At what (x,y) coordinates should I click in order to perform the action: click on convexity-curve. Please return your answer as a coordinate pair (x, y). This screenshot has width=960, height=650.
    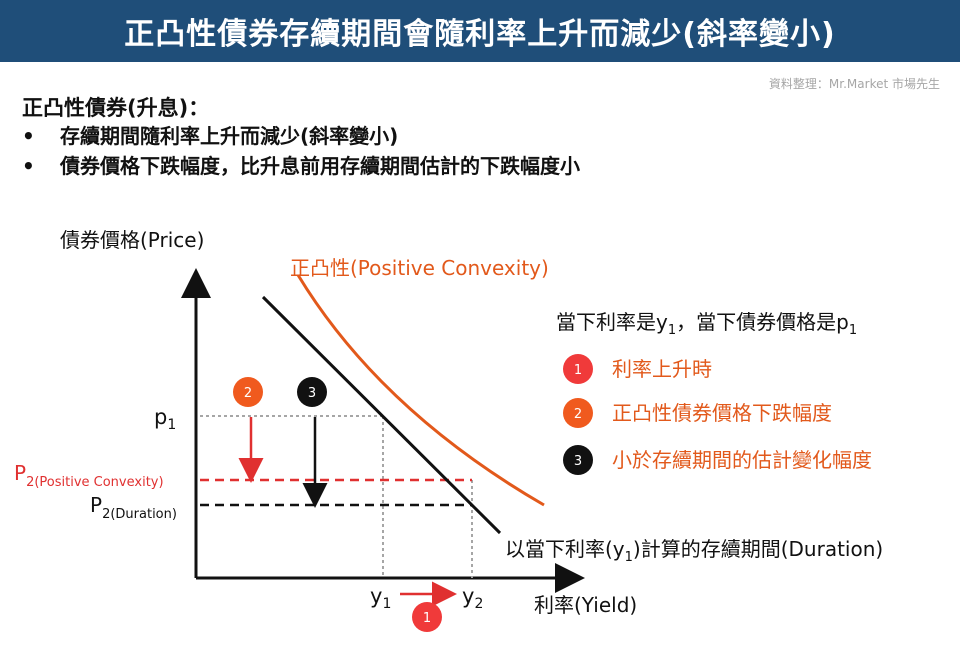
    Looking at the image, I should click on (420, 390).